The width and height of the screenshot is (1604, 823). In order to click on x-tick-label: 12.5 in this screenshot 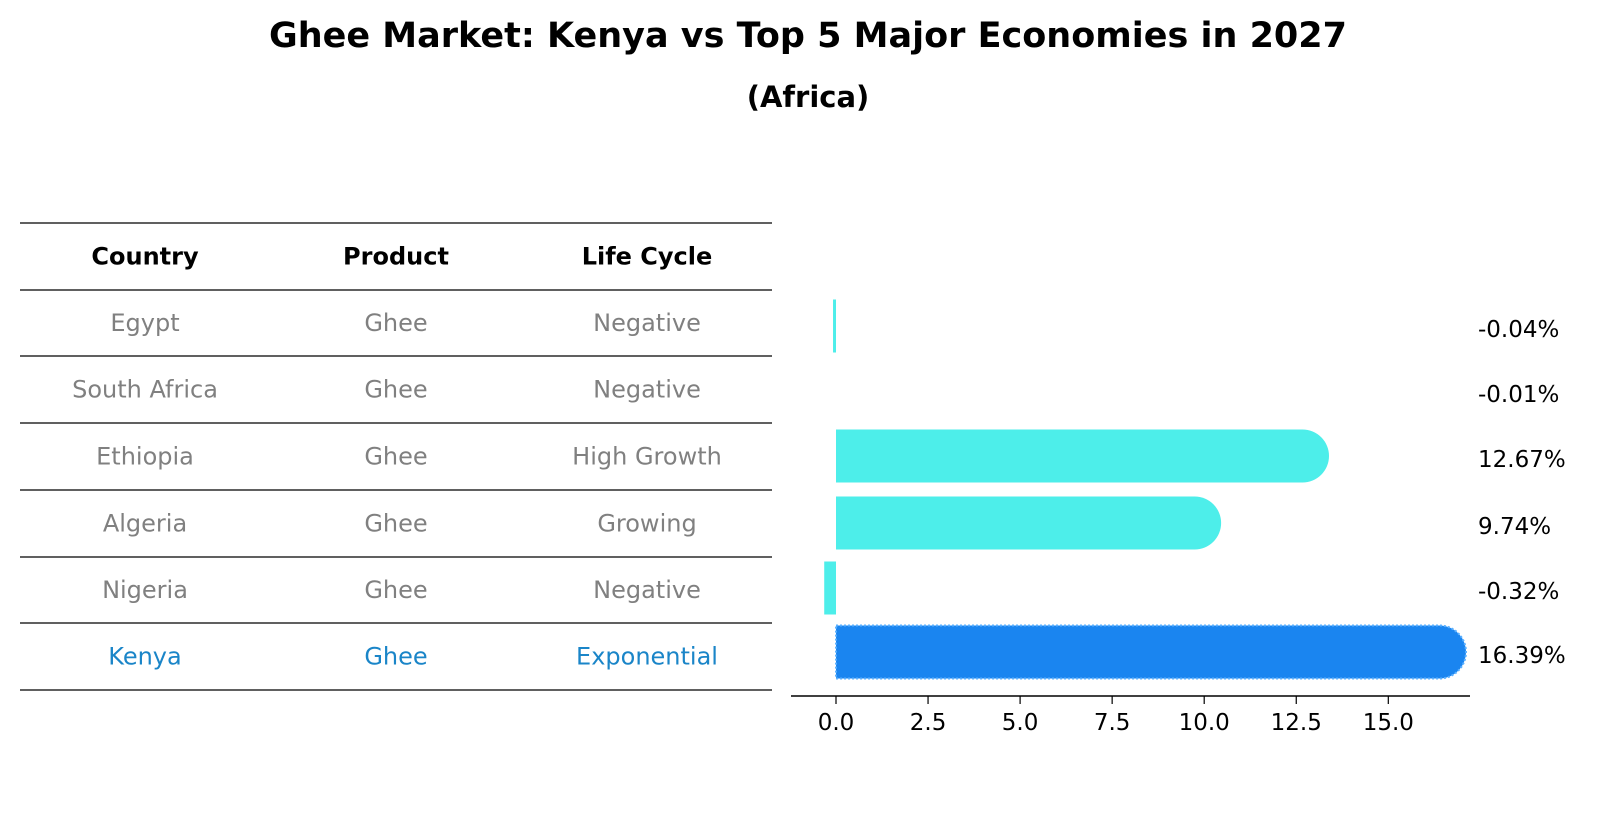, I will do `click(1296, 723)`.